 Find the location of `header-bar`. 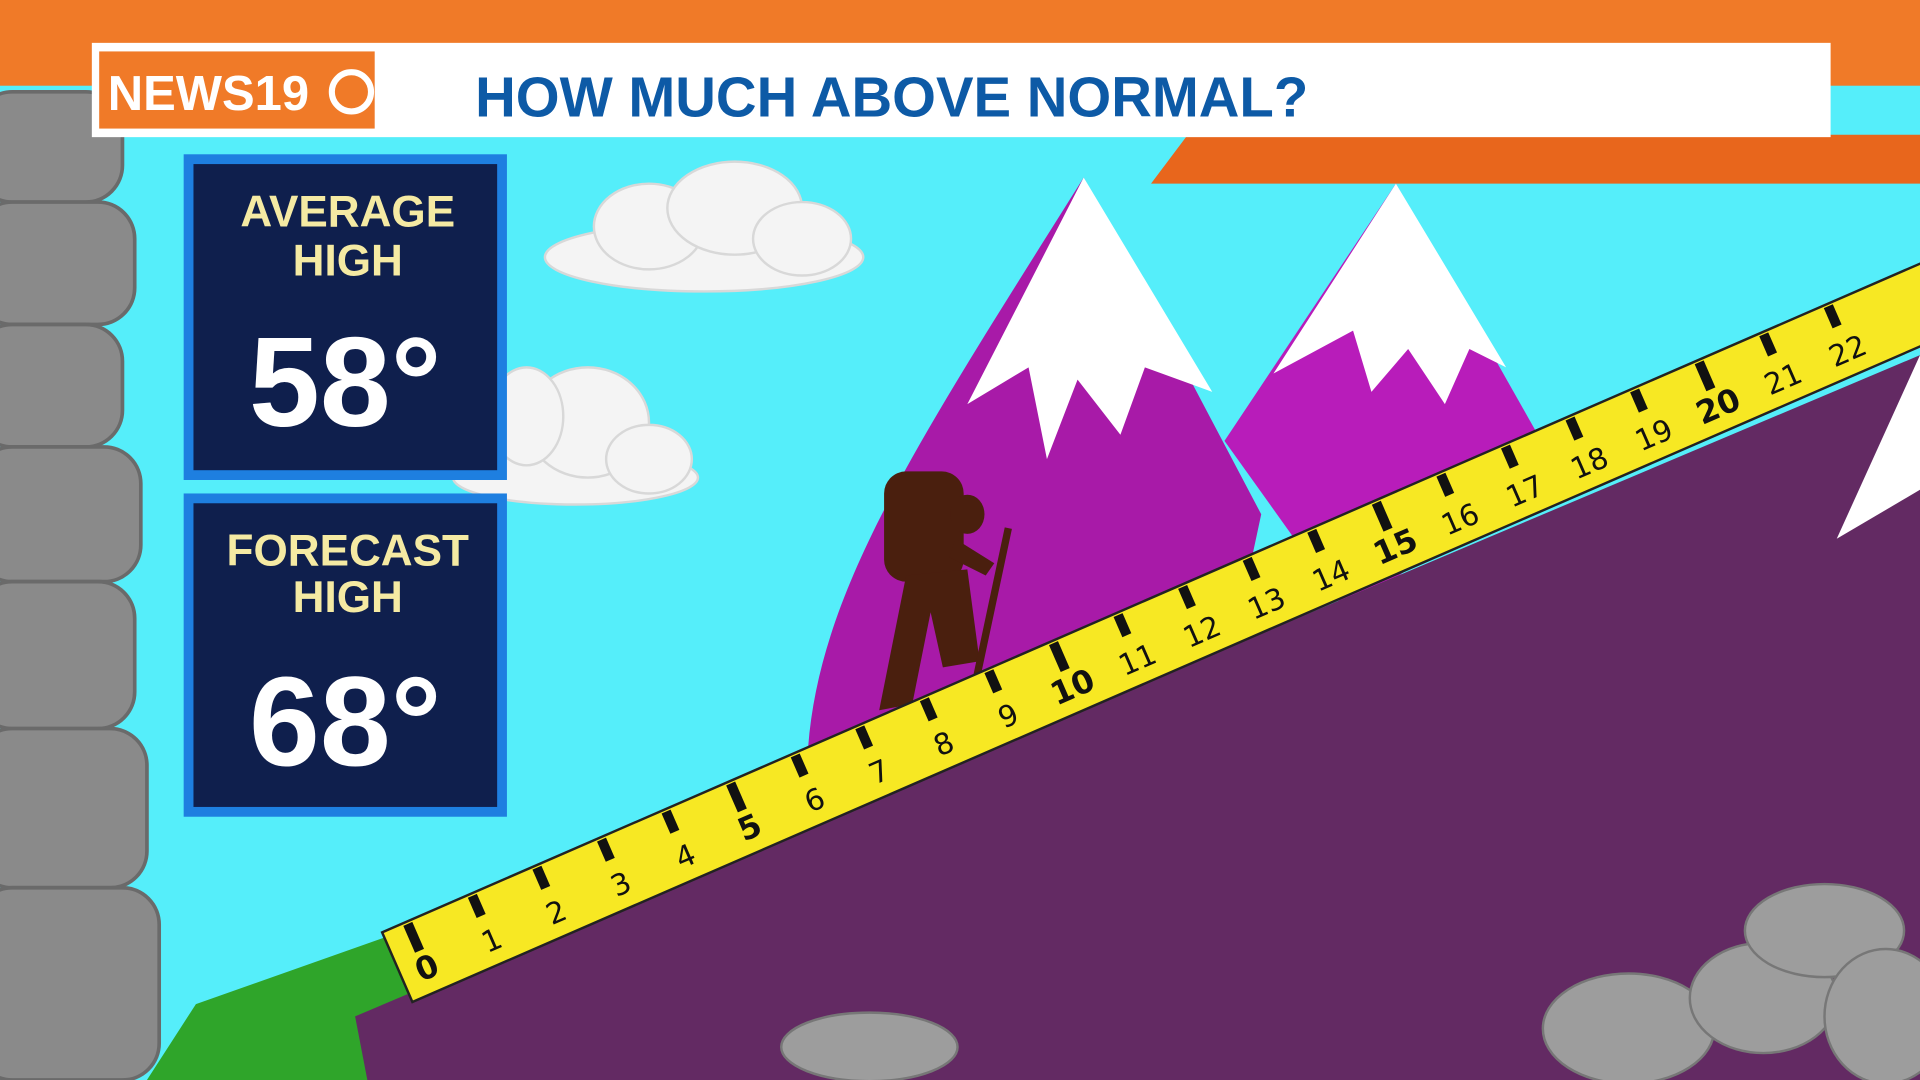

header-bar is located at coordinates (961, 90).